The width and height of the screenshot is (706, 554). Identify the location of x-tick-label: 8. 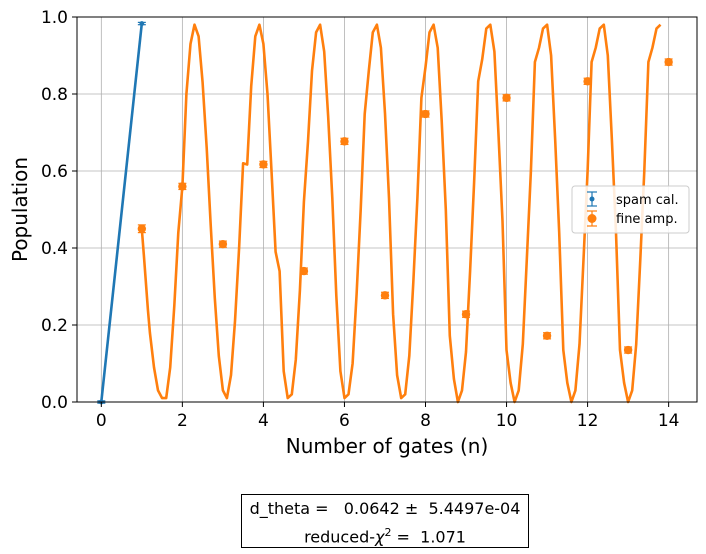
(425, 421).